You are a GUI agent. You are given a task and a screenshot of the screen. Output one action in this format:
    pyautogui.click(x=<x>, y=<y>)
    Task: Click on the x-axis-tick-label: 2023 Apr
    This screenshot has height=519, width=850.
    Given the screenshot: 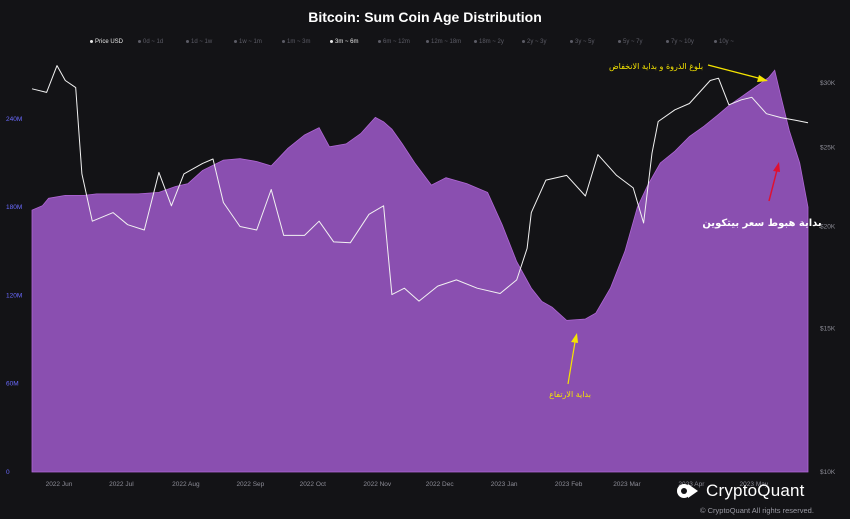 What is the action you would take?
    pyautogui.click(x=691, y=484)
    